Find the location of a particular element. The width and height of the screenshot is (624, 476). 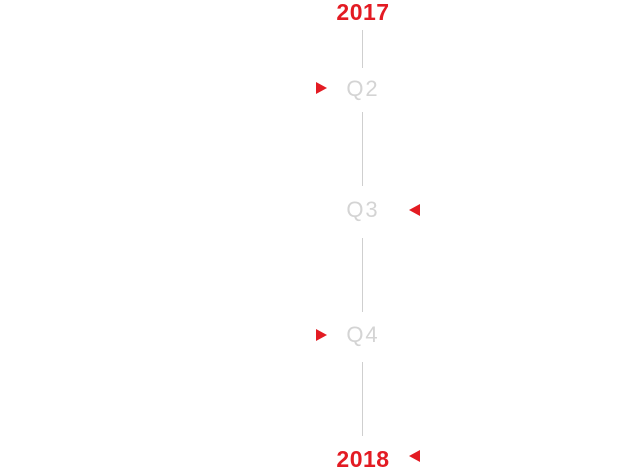

timeline-quarter-q3: Q3 is located at coordinates (363, 209).